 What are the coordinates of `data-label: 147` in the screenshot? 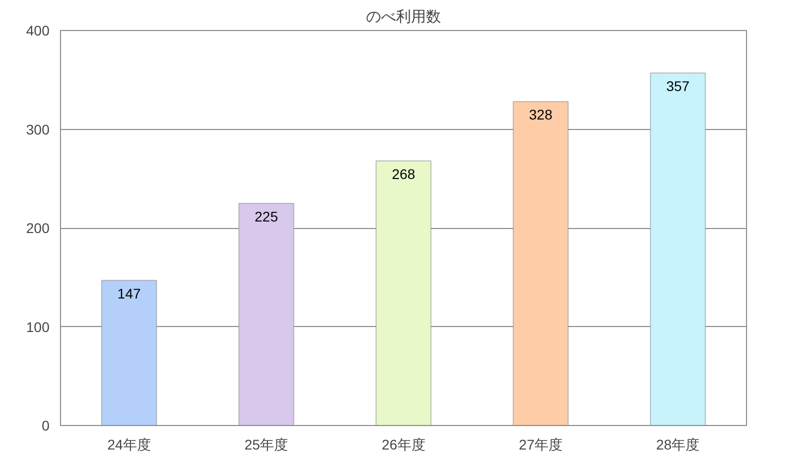 It's located at (129, 293).